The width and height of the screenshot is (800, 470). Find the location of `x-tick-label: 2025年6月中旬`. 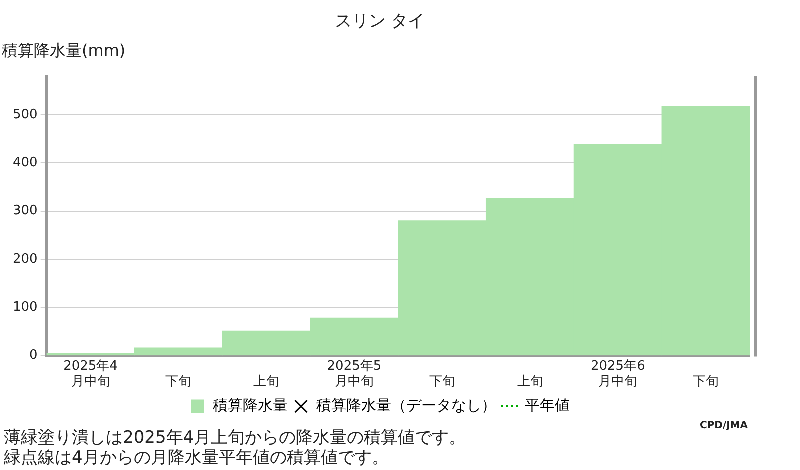

x-tick-label: 2025年6月中旬 is located at coordinates (618, 374).